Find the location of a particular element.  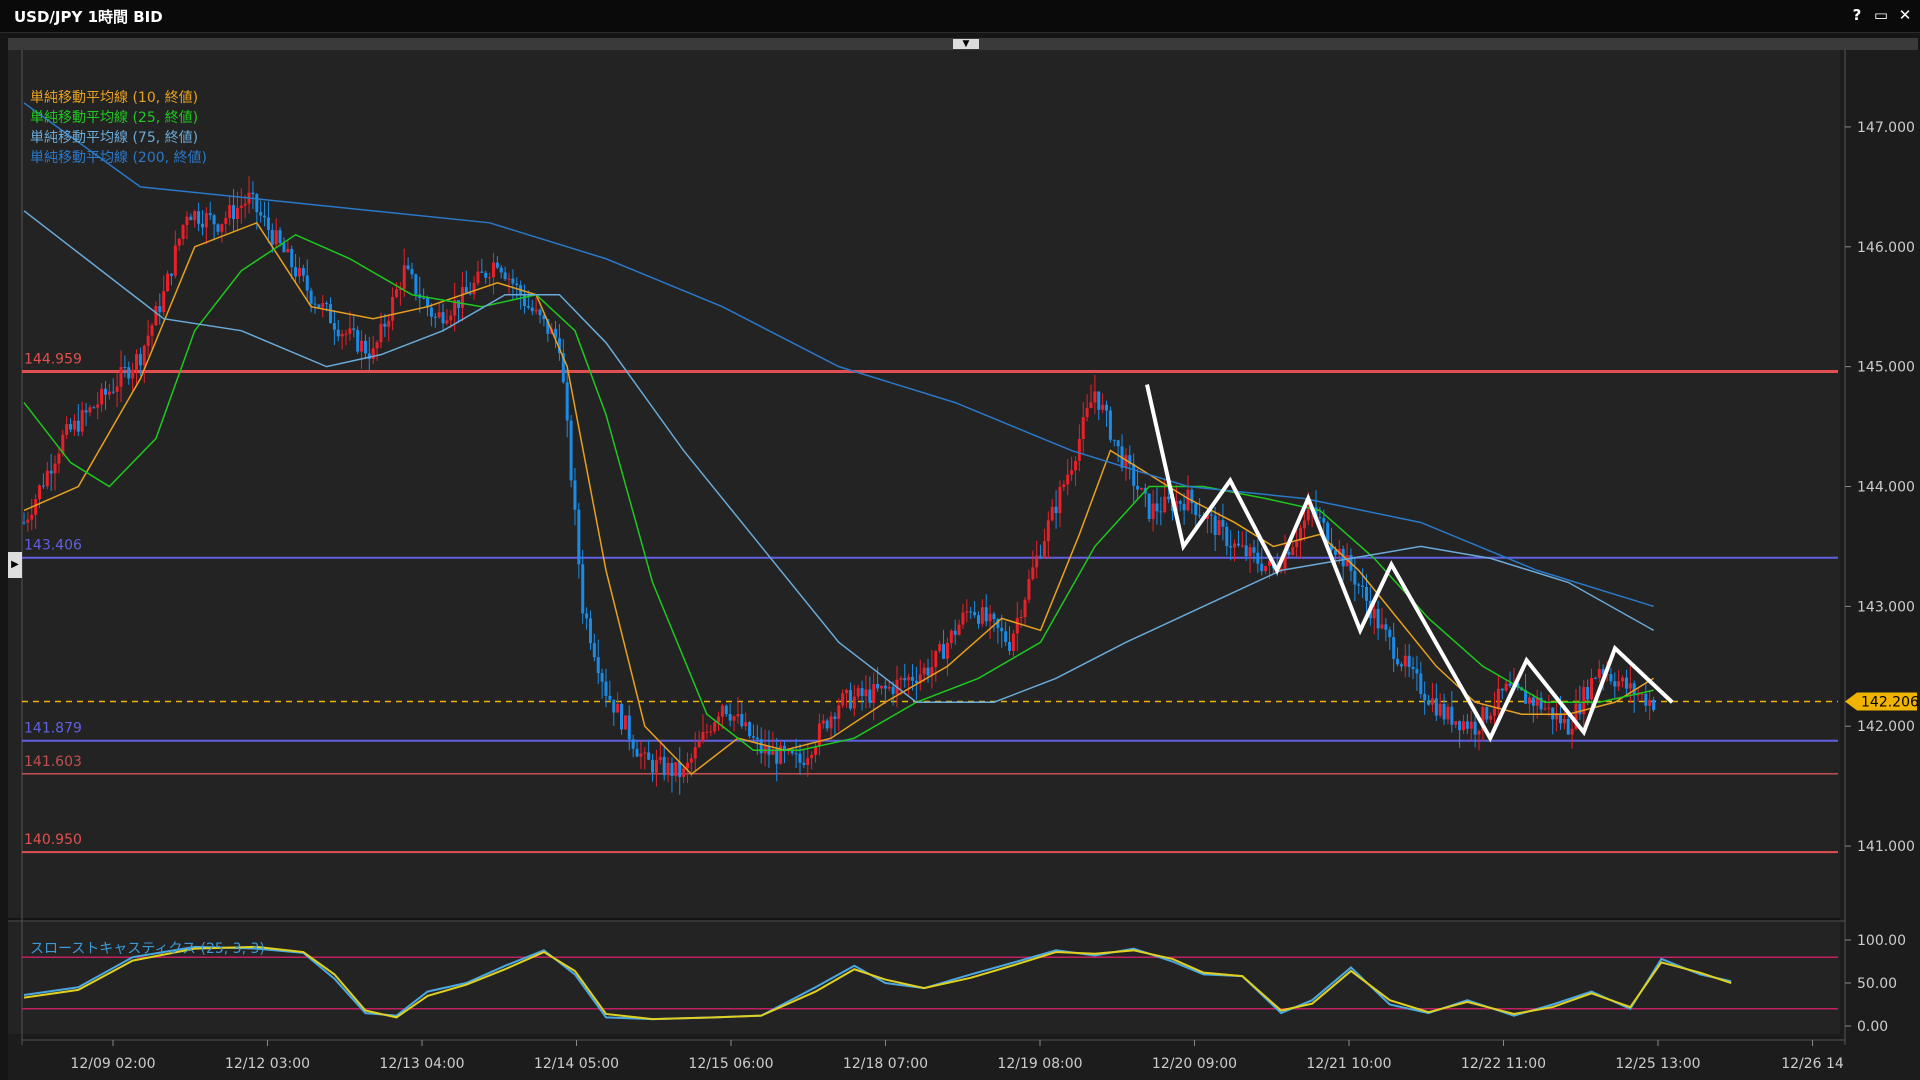

level-label: 143.406 is located at coordinates (53, 546).